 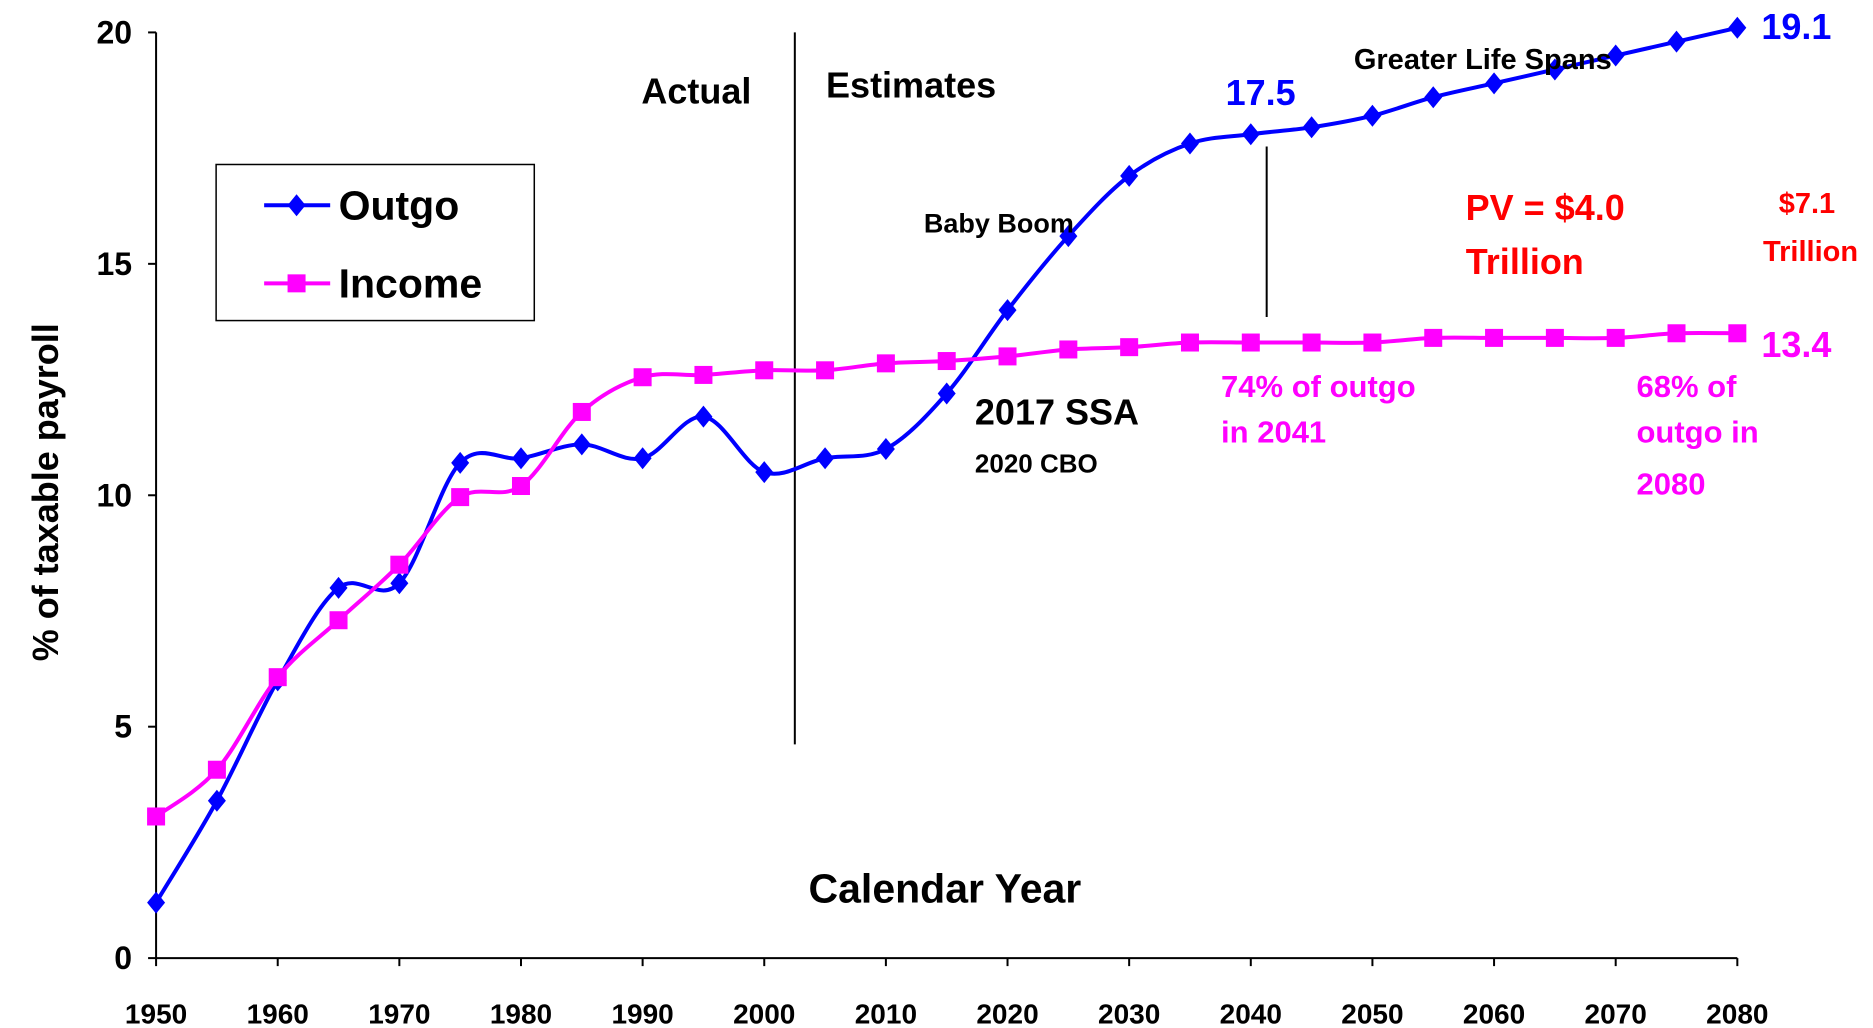 What do you see at coordinates (1372, 1013) in the screenshot?
I see `x-tick-label: 2050` at bounding box center [1372, 1013].